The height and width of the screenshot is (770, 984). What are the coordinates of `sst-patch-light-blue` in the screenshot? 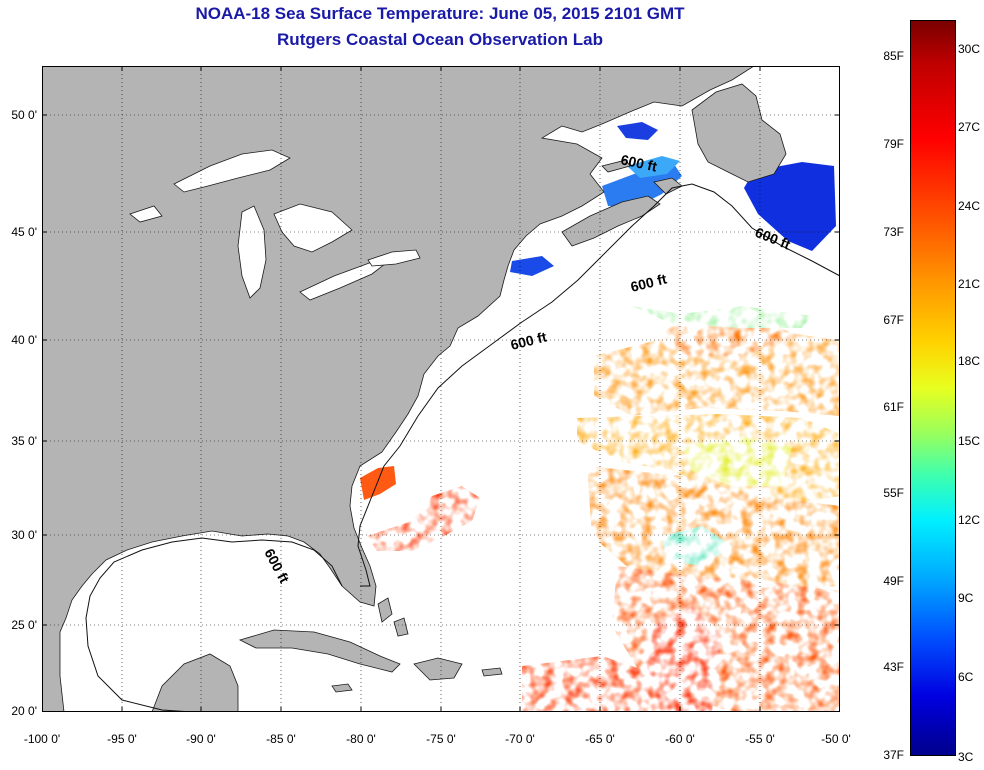 It's located at (653, 167).